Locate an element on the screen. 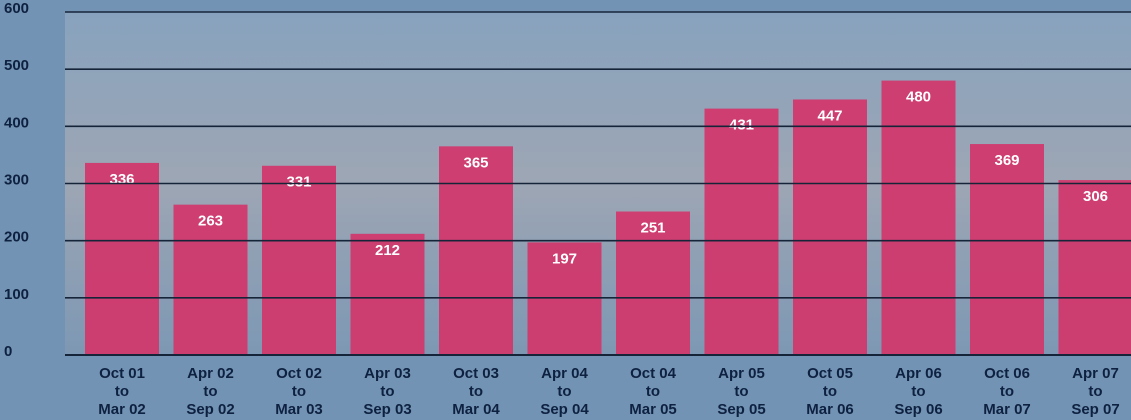  x-tick-label: Oct 02 to Mar 03 is located at coordinates (299, 391).